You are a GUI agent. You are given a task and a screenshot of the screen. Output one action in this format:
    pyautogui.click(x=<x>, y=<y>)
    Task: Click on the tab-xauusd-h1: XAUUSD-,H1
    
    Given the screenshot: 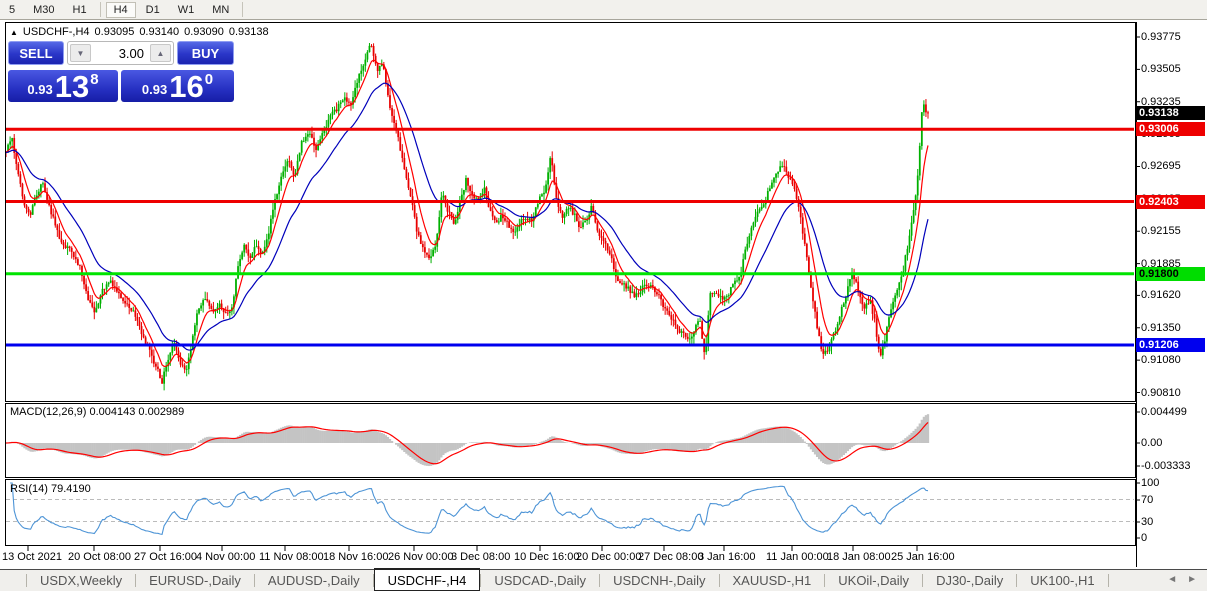 What is the action you would take?
    pyautogui.click(x=772, y=580)
    